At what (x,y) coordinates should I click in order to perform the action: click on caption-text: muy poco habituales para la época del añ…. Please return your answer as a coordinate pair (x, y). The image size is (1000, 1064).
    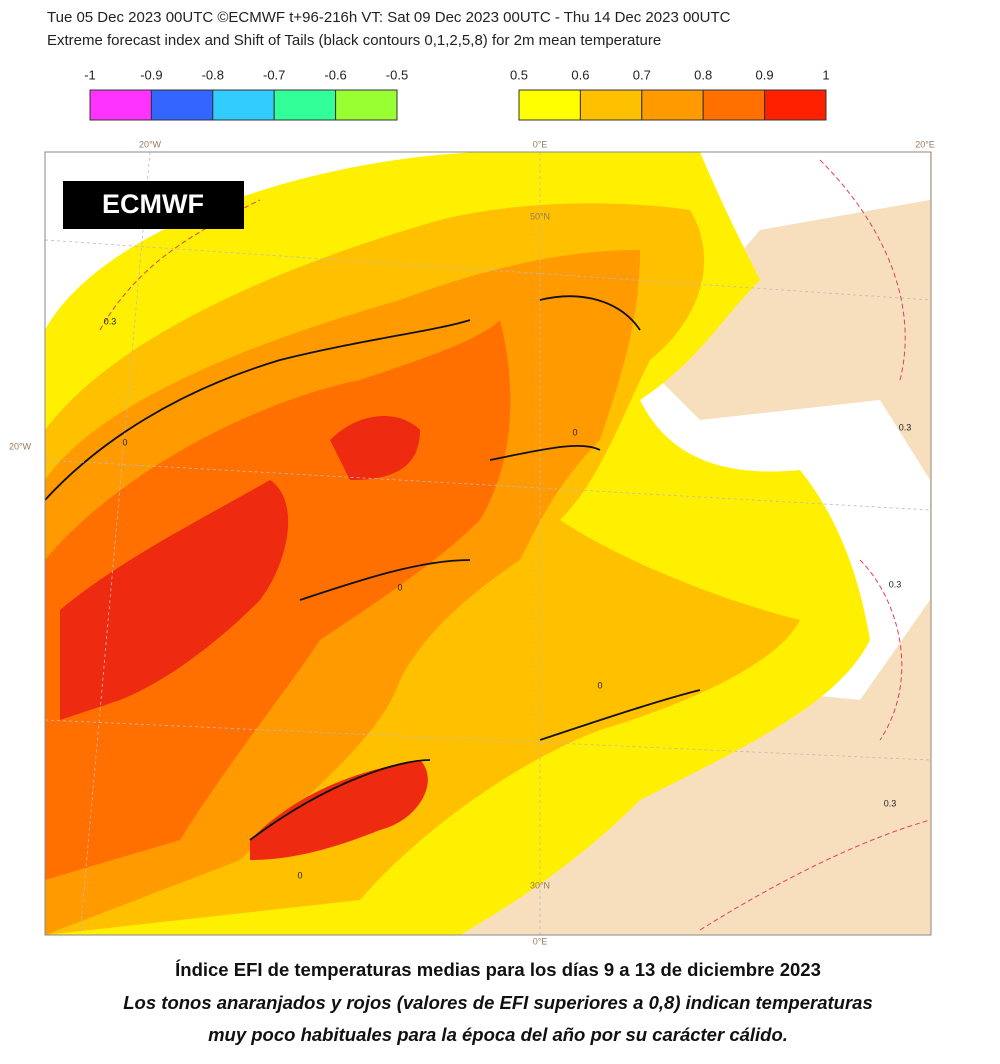
    Looking at the image, I should click on (498, 1034).